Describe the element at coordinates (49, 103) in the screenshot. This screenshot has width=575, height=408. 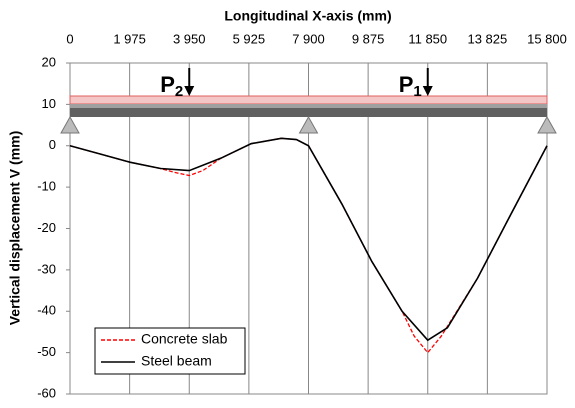
I see `y-tick-label: 10` at that location.